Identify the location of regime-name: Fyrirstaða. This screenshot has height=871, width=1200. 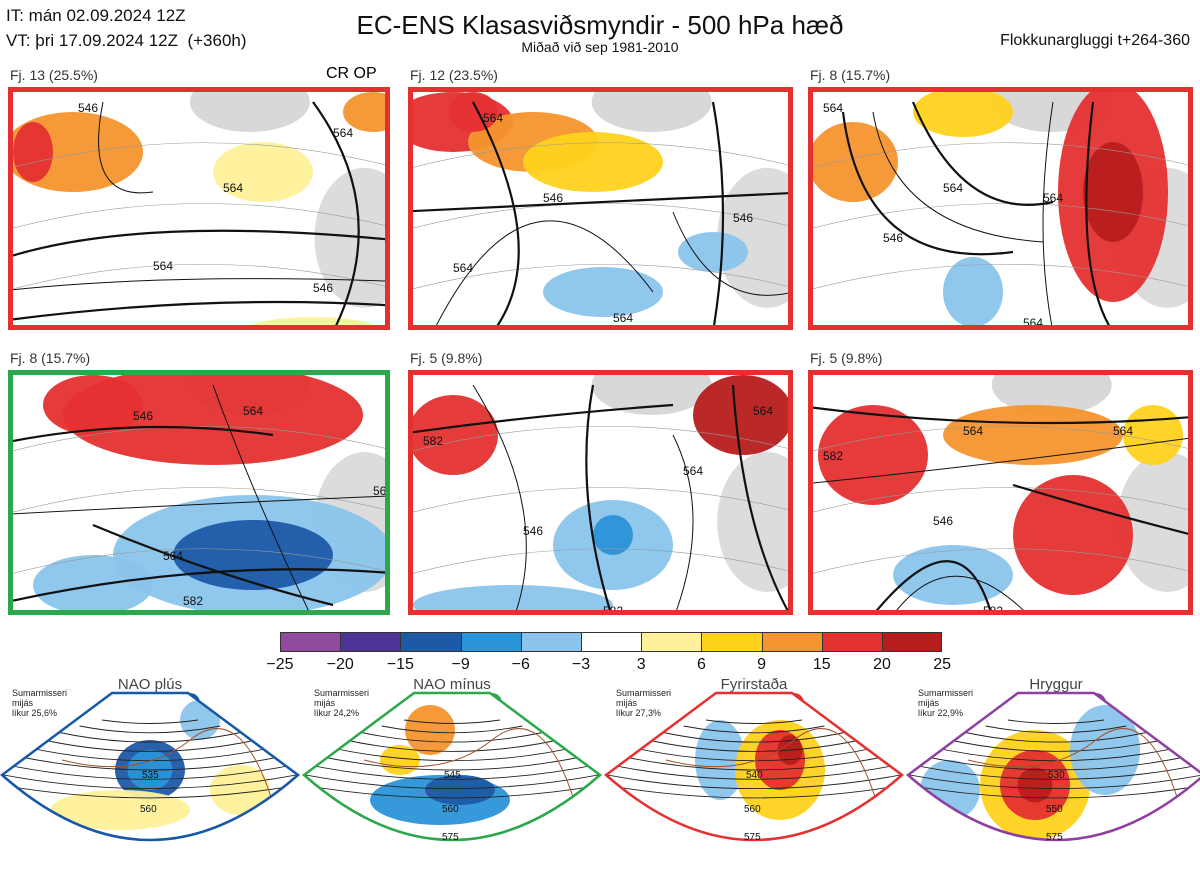
(754, 684).